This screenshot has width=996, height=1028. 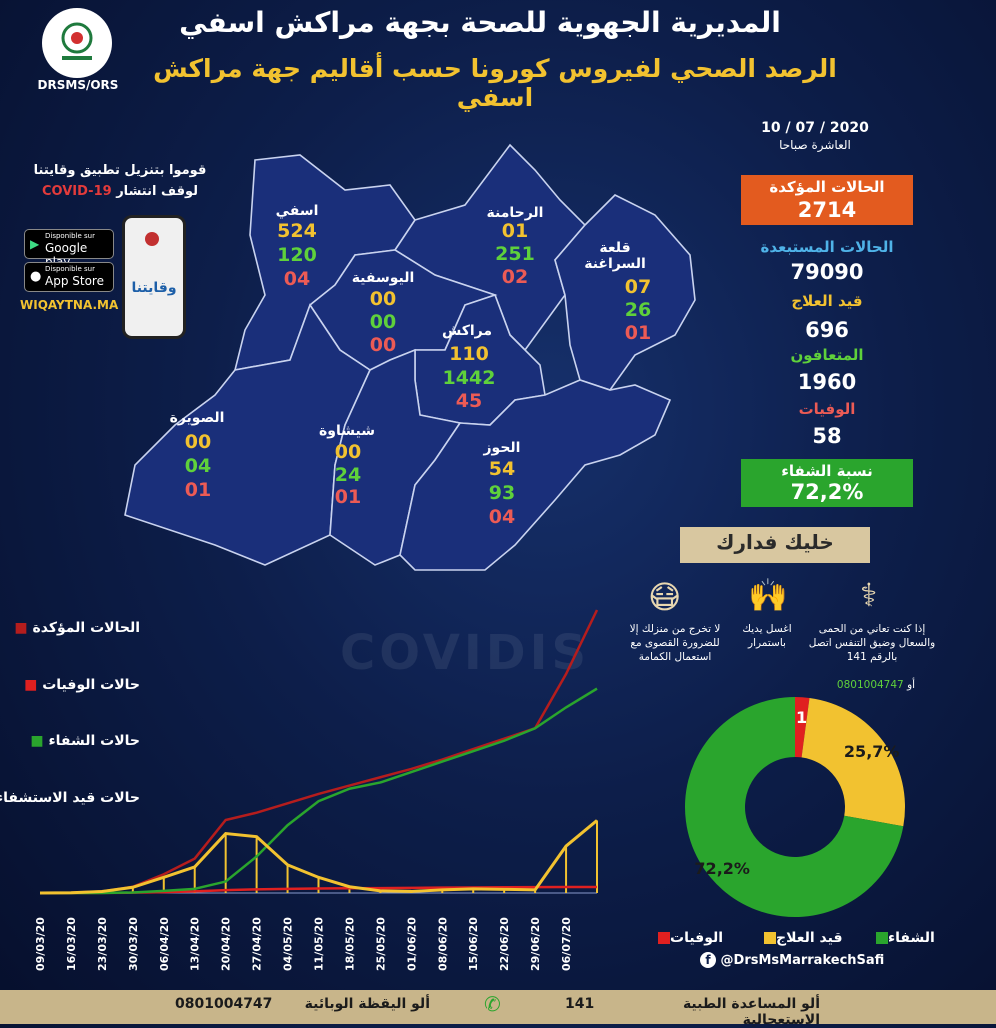 What do you see at coordinates (465, 653) in the screenshot?
I see `covid-watermark: COVIDIS` at bounding box center [465, 653].